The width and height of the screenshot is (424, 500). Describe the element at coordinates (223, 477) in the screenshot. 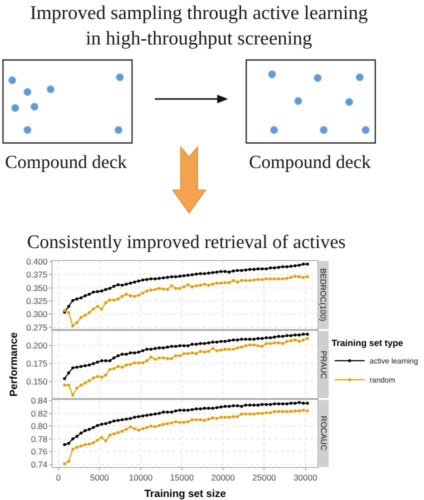

I see `x-tick-label: 20000` at that location.